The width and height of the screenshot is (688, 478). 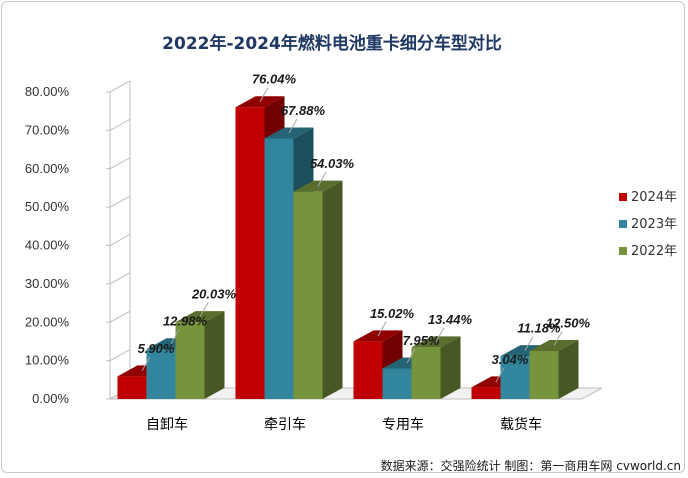 I want to click on data-label: 12.98%, so click(x=185, y=321).